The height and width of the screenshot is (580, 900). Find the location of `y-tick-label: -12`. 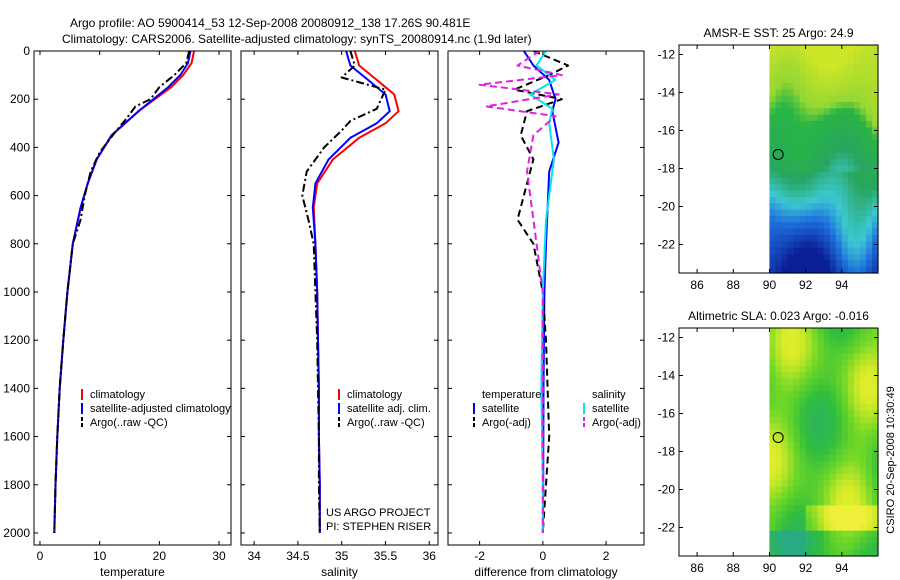

y-tick-label: -12 is located at coordinates (667, 55).